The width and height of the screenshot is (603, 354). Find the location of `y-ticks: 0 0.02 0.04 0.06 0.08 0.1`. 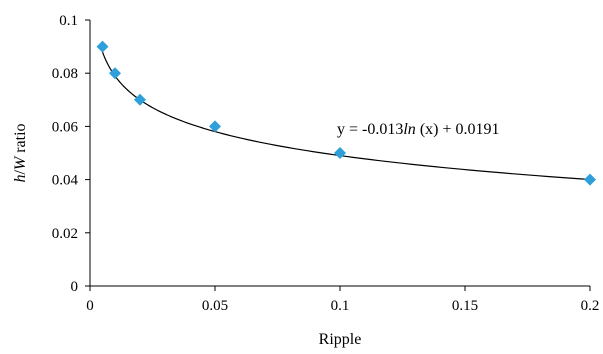

y-ticks: 0 0.02 0.04 0.06 0.08 0.1 is located at coordinates (71, 154).